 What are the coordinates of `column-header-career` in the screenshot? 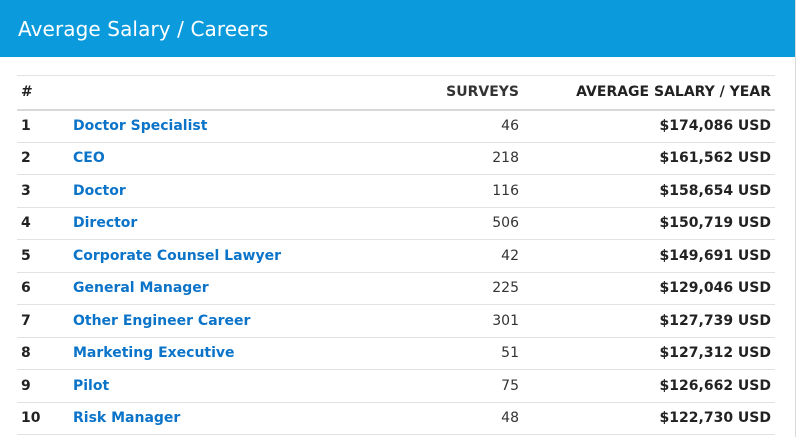 It's located at (221, 93).